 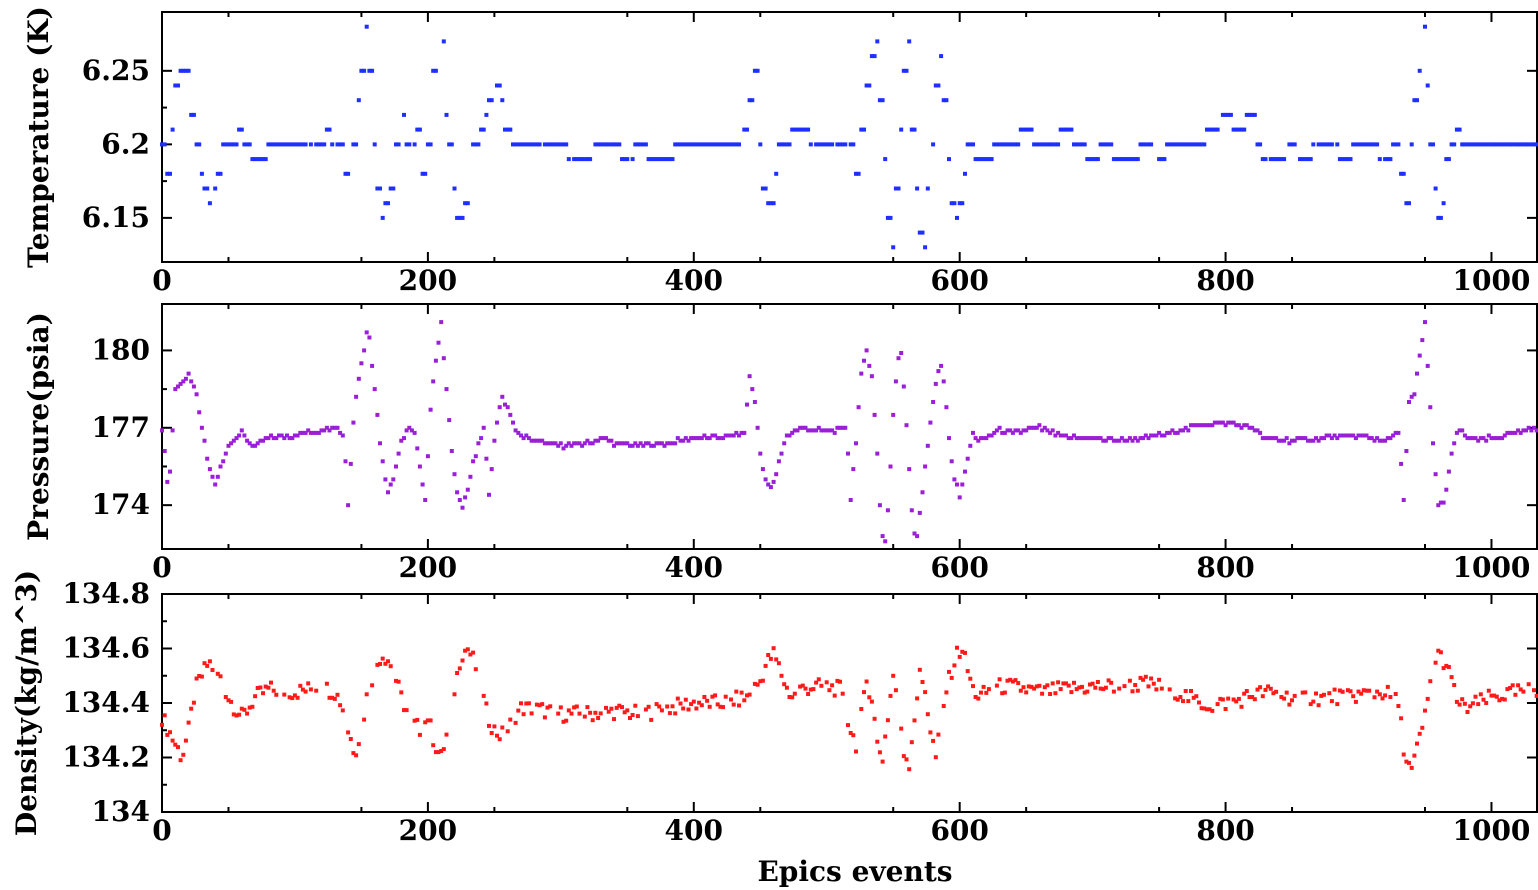 I want to click on x-tick-label: 400, so click(x=694, y=280).